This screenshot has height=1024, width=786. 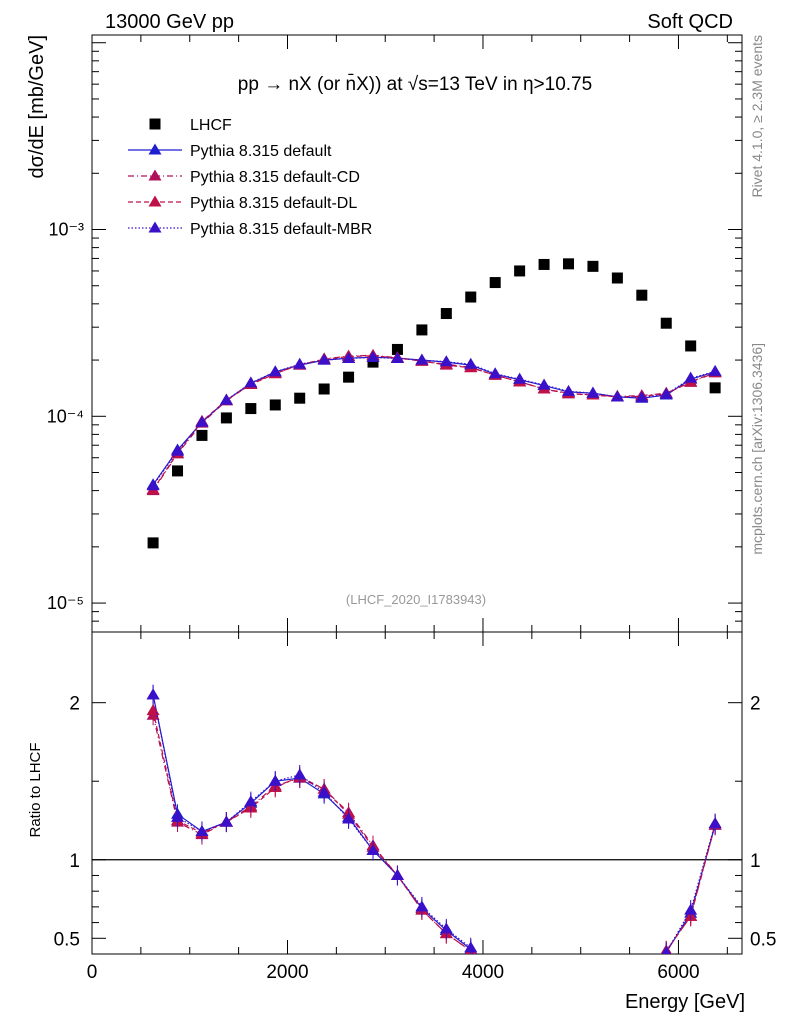 I want to click on legend-entry: Pythia 8.315 default-MBR, so click(x=281, y=229).